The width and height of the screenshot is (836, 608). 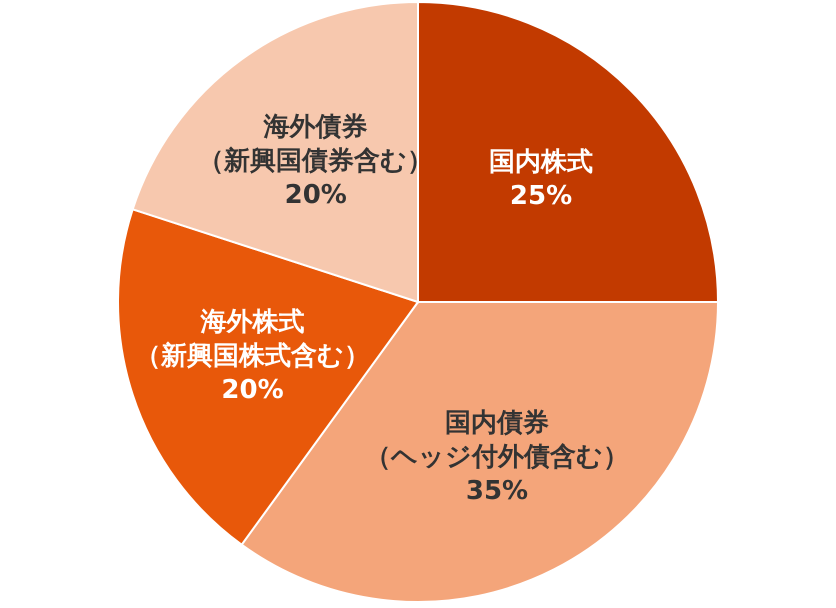 What do you see at coordinates (497, 491) in the screenshot?
I see `data-label: 35%` at bounding box center [497, 491].